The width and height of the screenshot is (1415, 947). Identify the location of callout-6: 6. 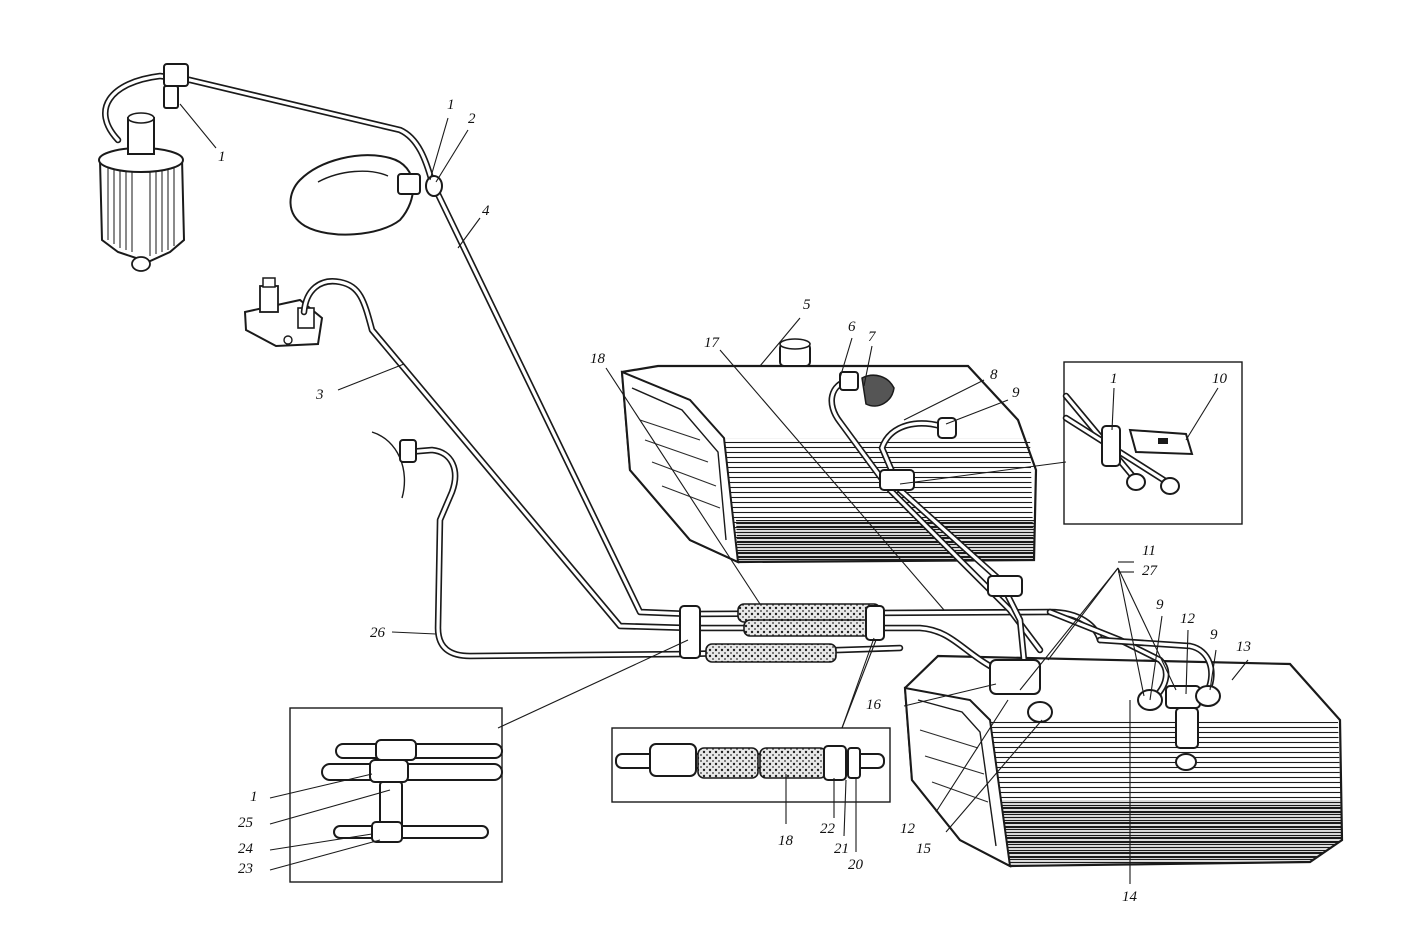
(852, 327).